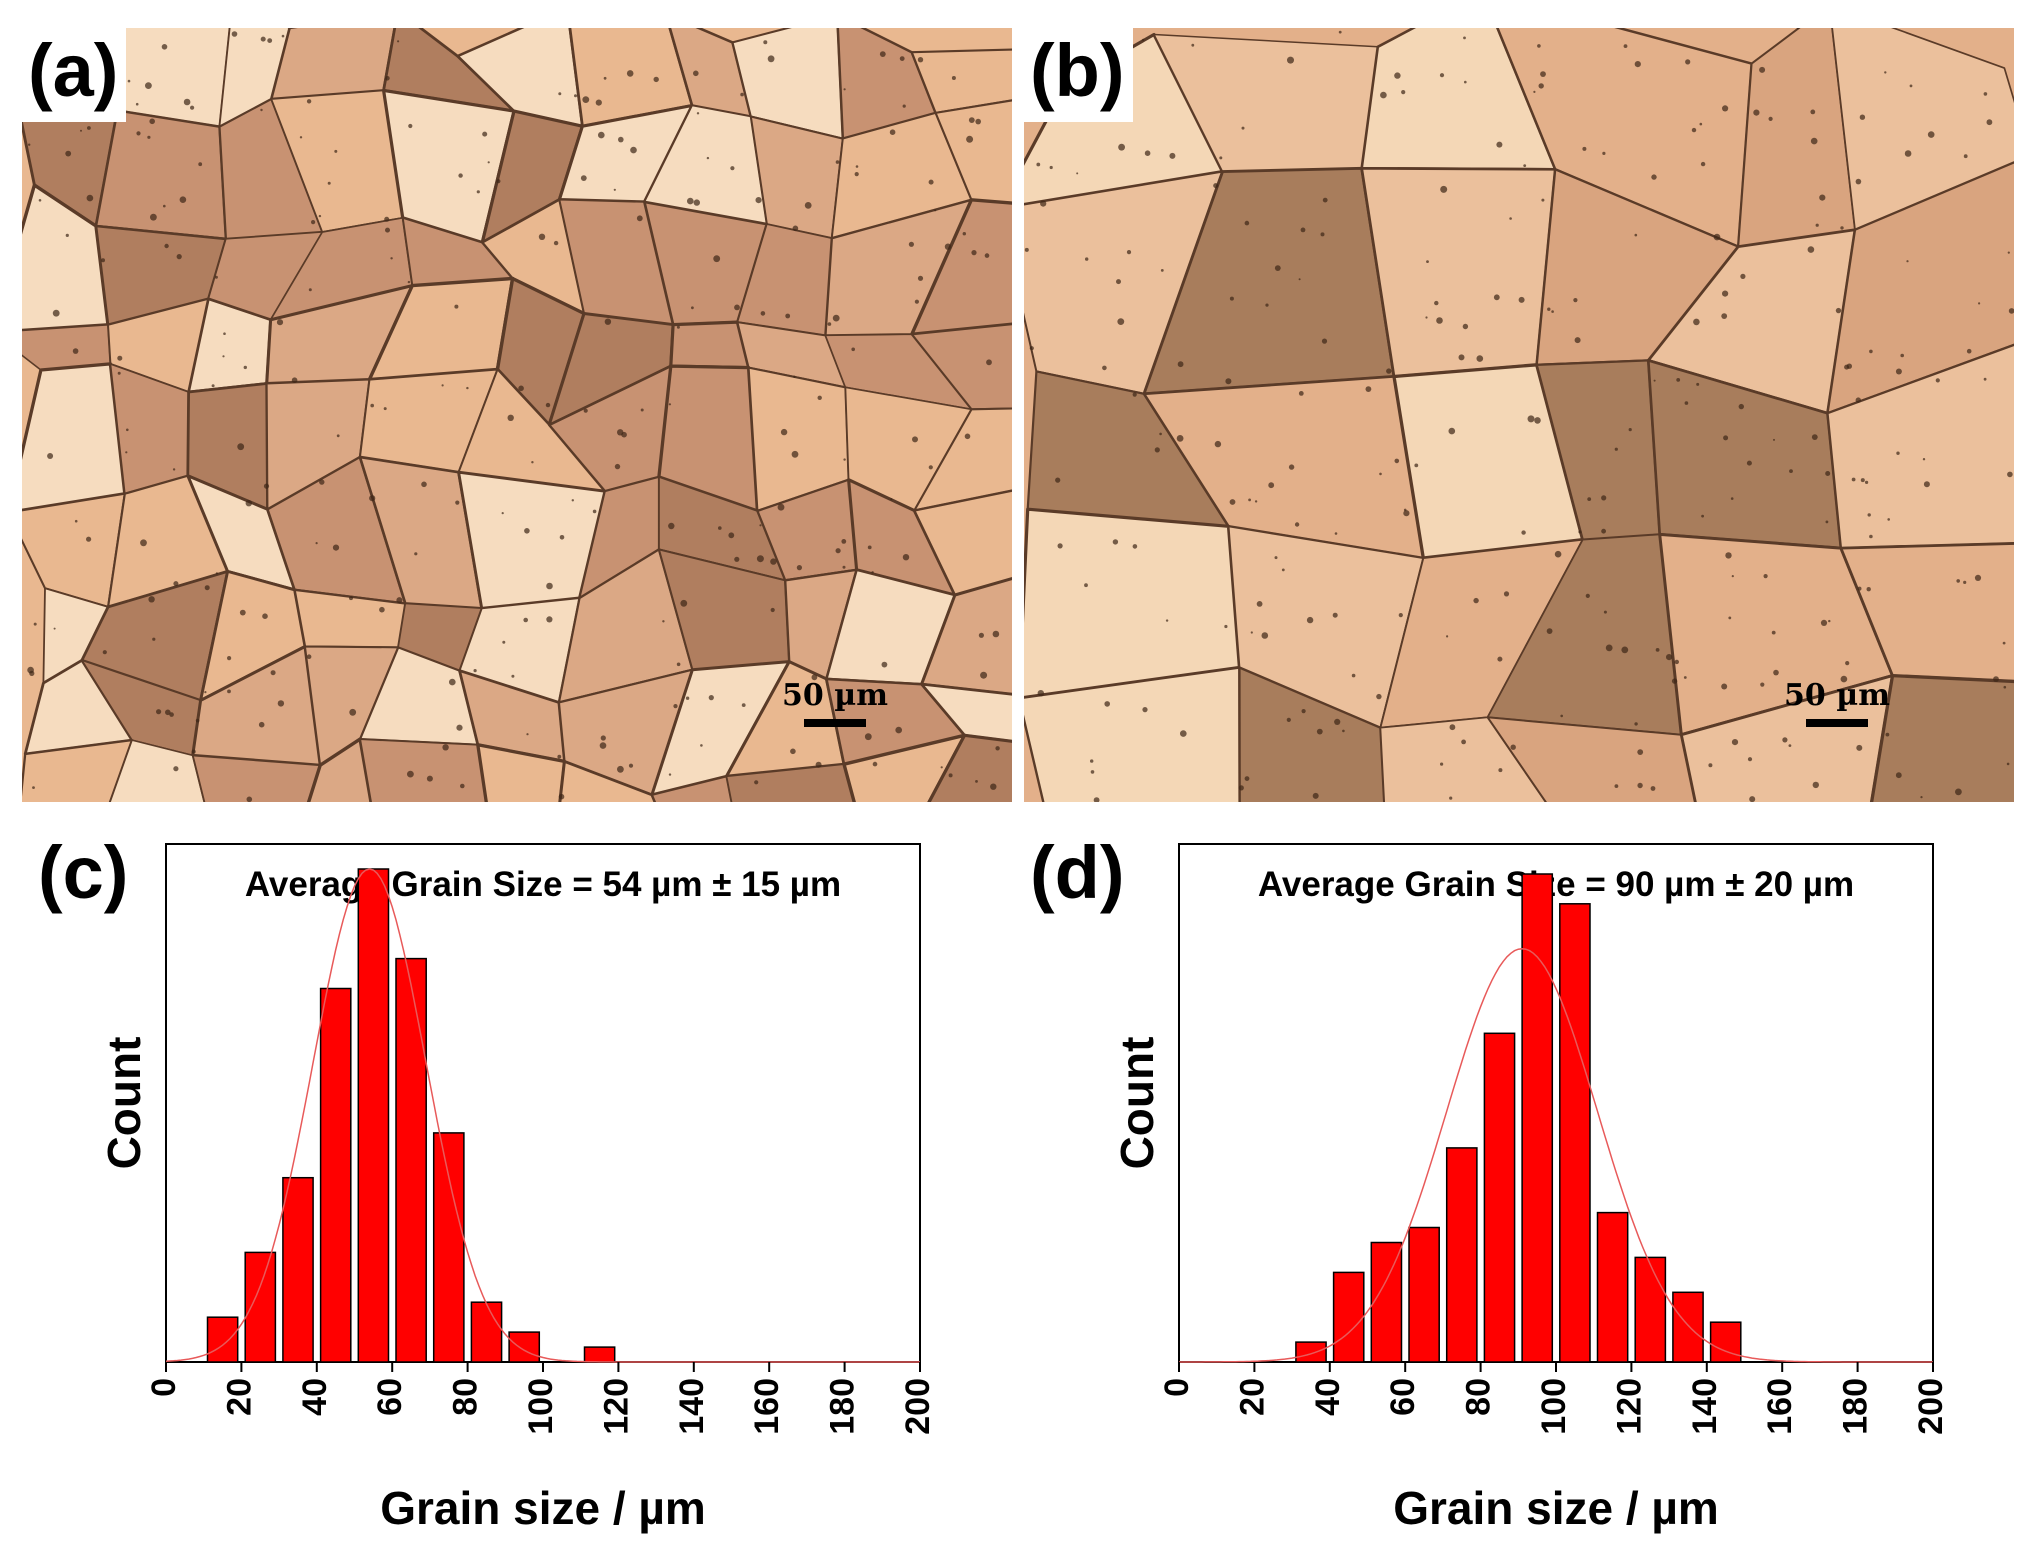 Image resolution: width=2027 pixels, height=1546 pixels. What do you see at coordinates (843, 1406) in the screenshot?
I see `x-tick-label-c-9: 180` at bounding box center [843, 1406].